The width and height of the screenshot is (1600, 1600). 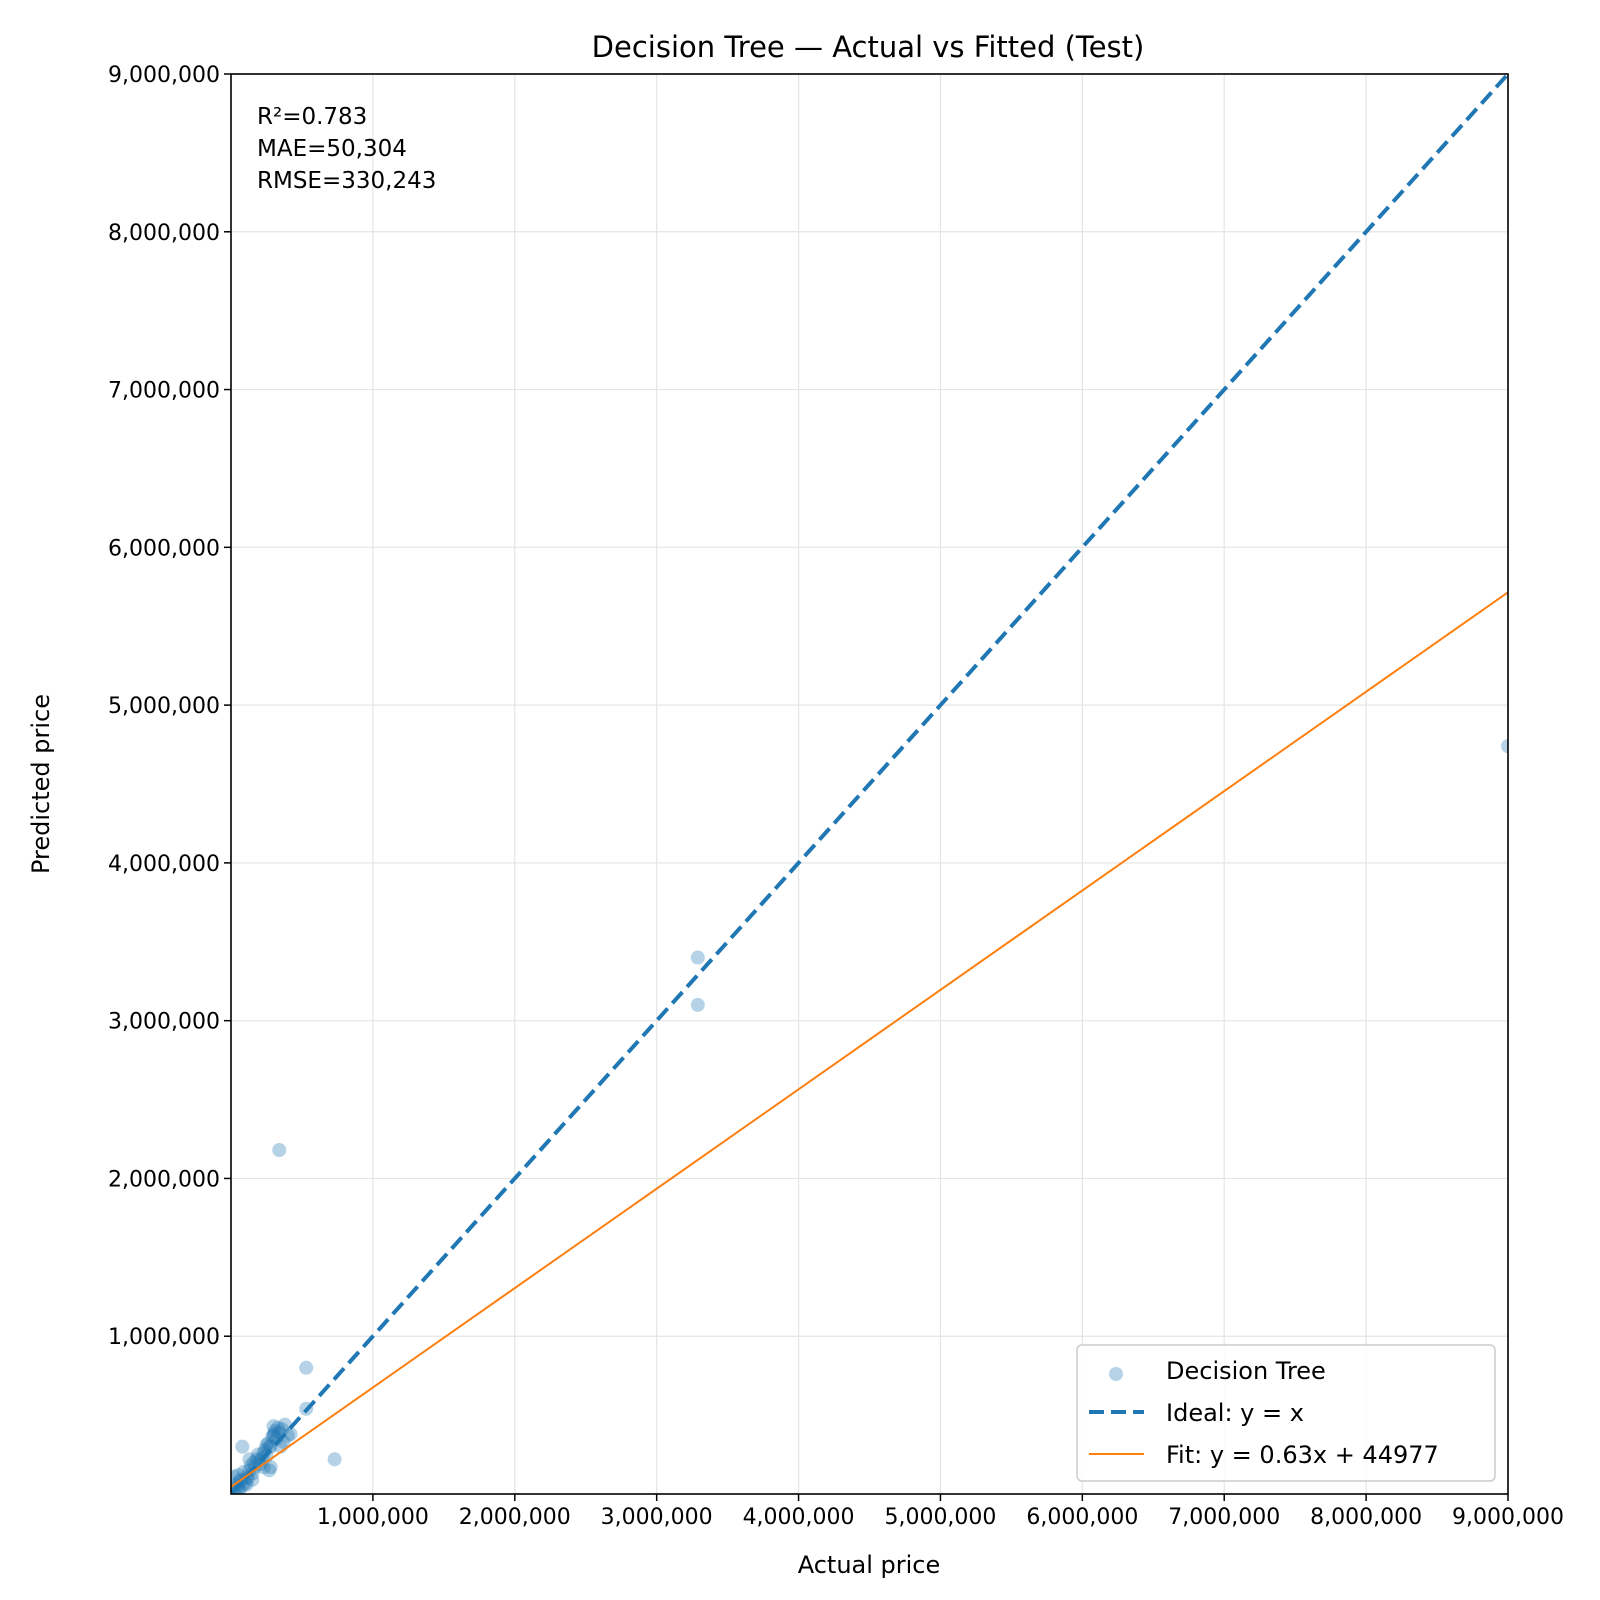 I want to click on y-tick-label: 2,000,000, so click(x=164, y=1179).